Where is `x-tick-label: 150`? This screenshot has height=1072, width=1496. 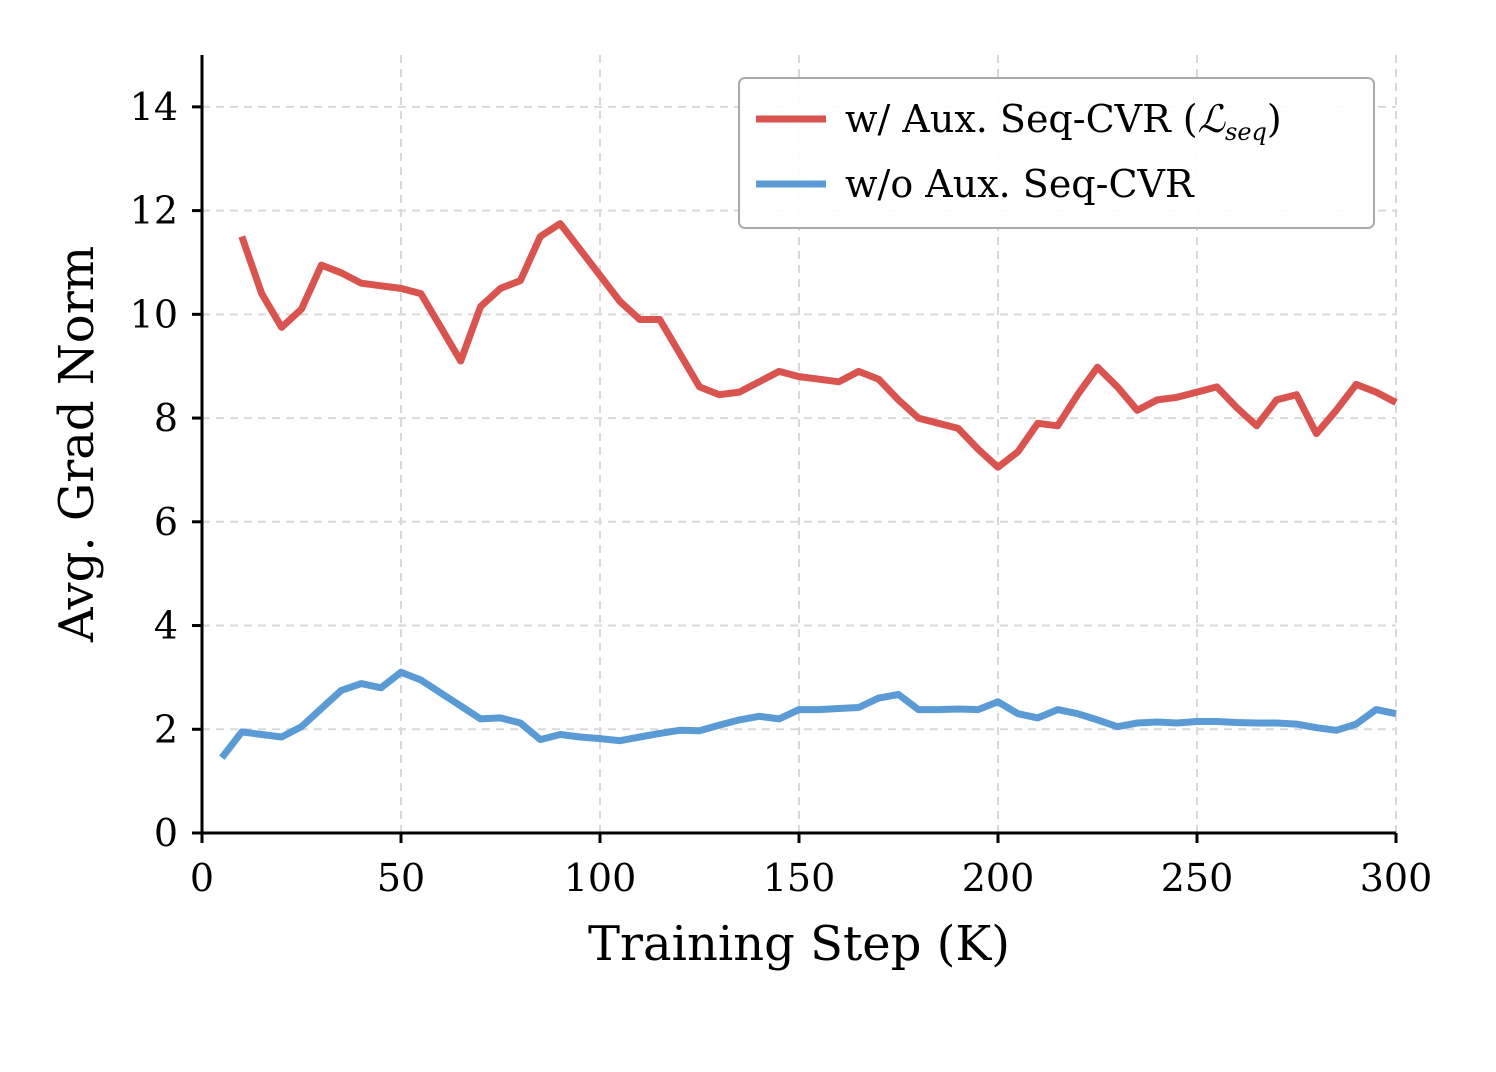 x-tick-label: 150 is located at coordinates (799, 878).